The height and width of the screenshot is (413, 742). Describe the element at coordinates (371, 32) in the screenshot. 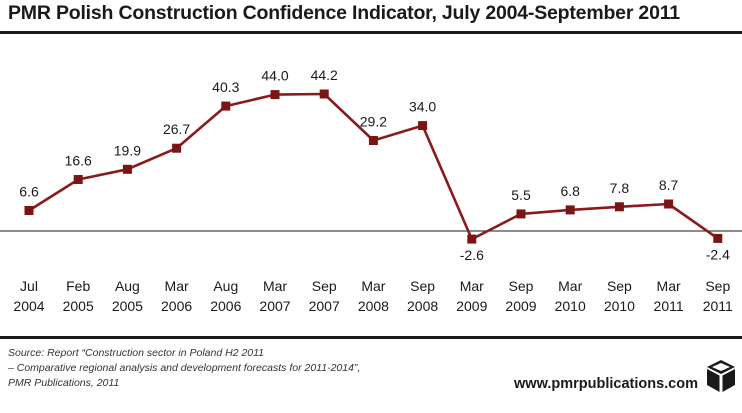

I see `title-rule` at that location.